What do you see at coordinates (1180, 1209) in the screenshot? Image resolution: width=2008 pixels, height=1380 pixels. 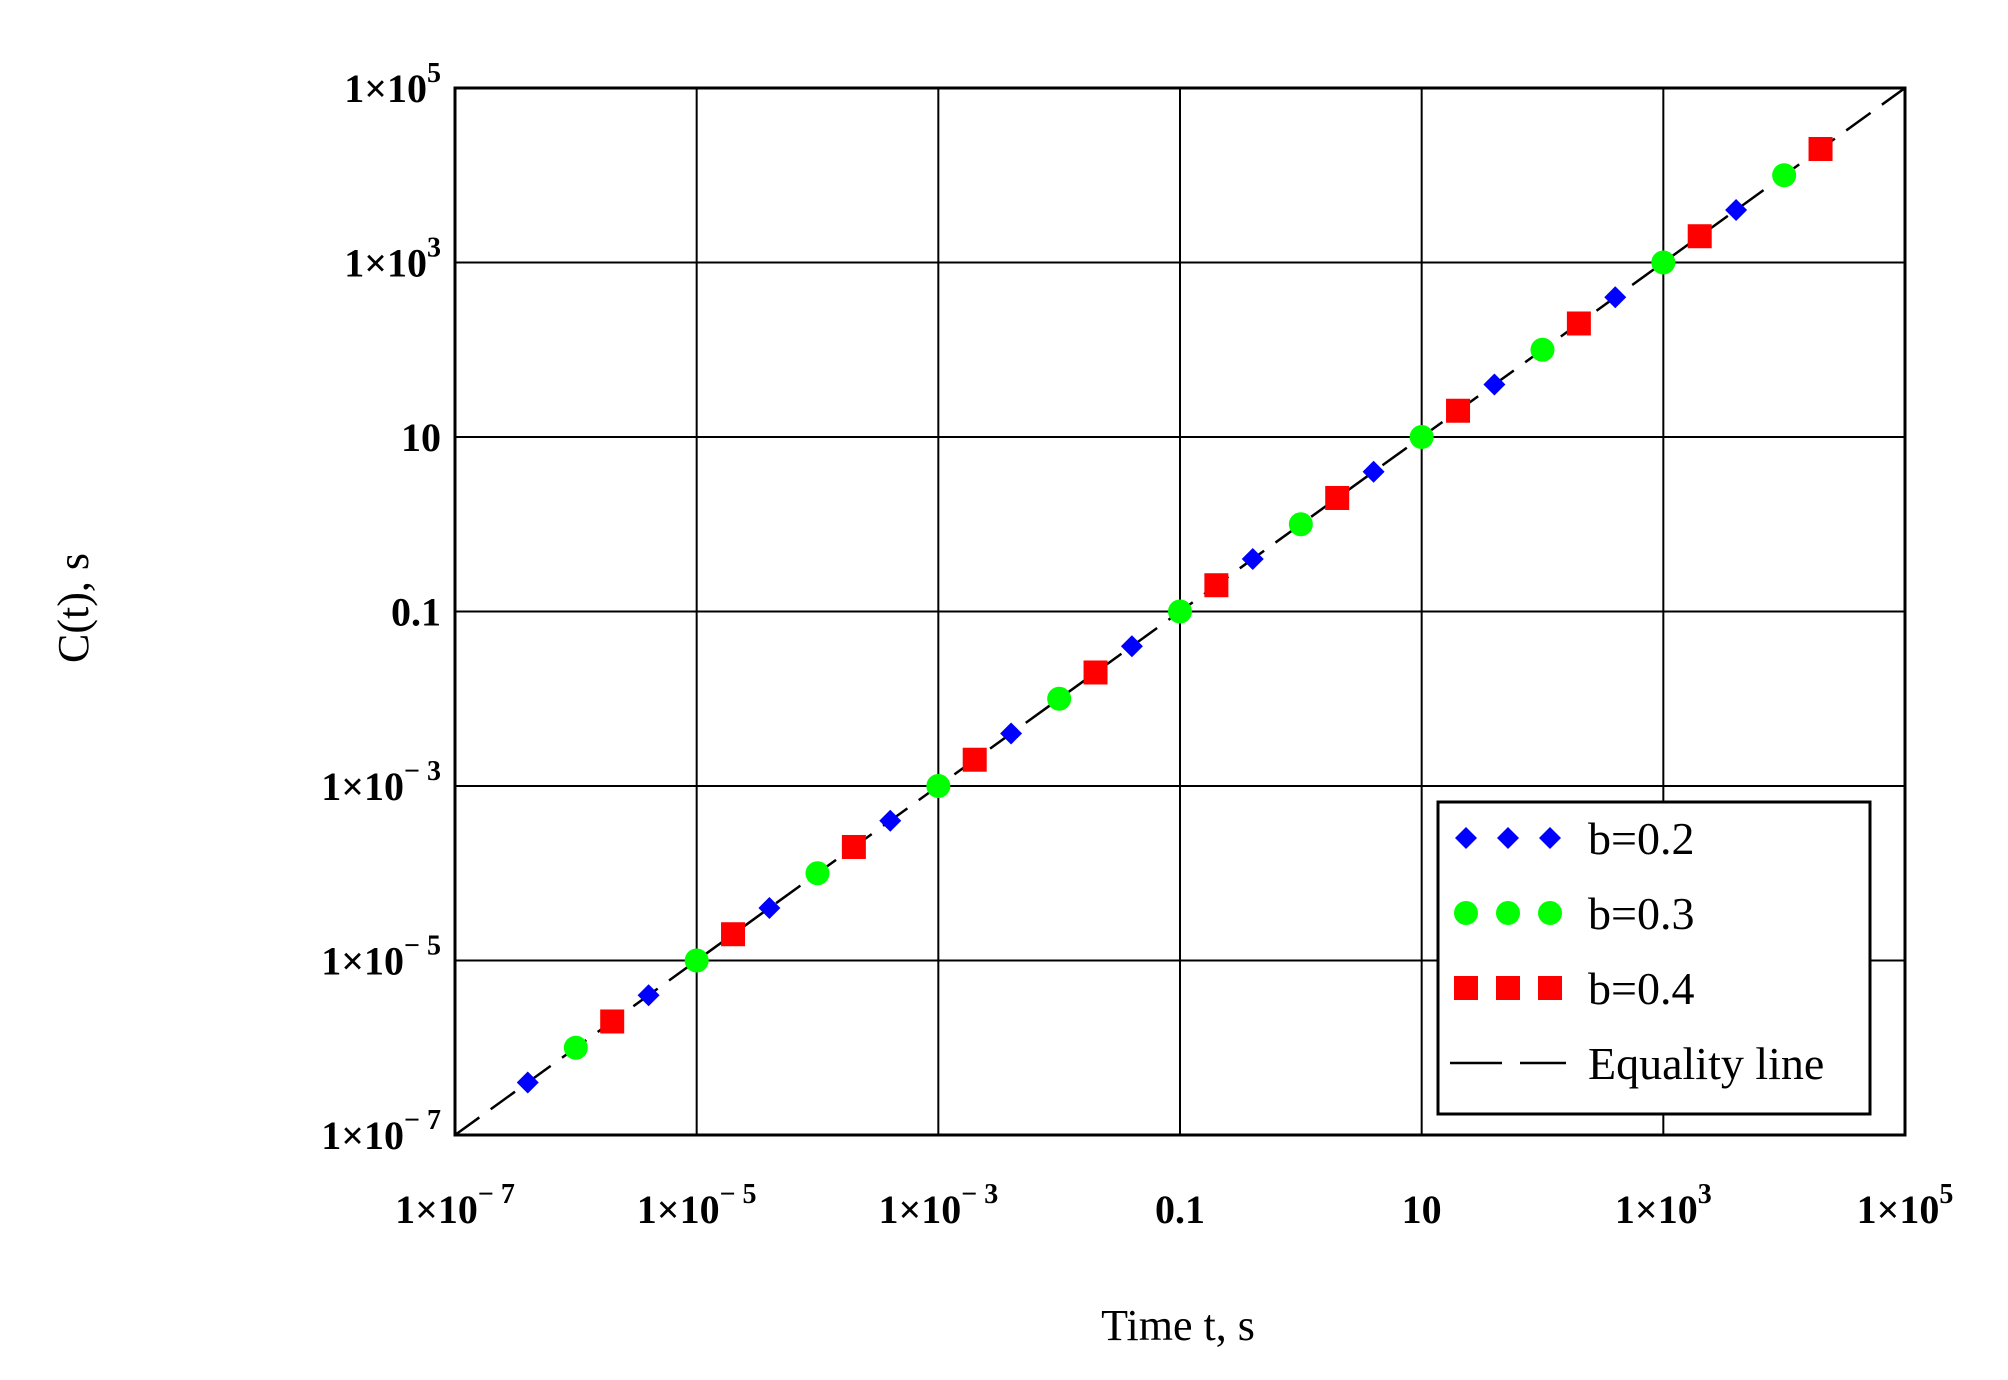 I see `x-tick-label: 0.1` at bounding box center [1180, 1209].